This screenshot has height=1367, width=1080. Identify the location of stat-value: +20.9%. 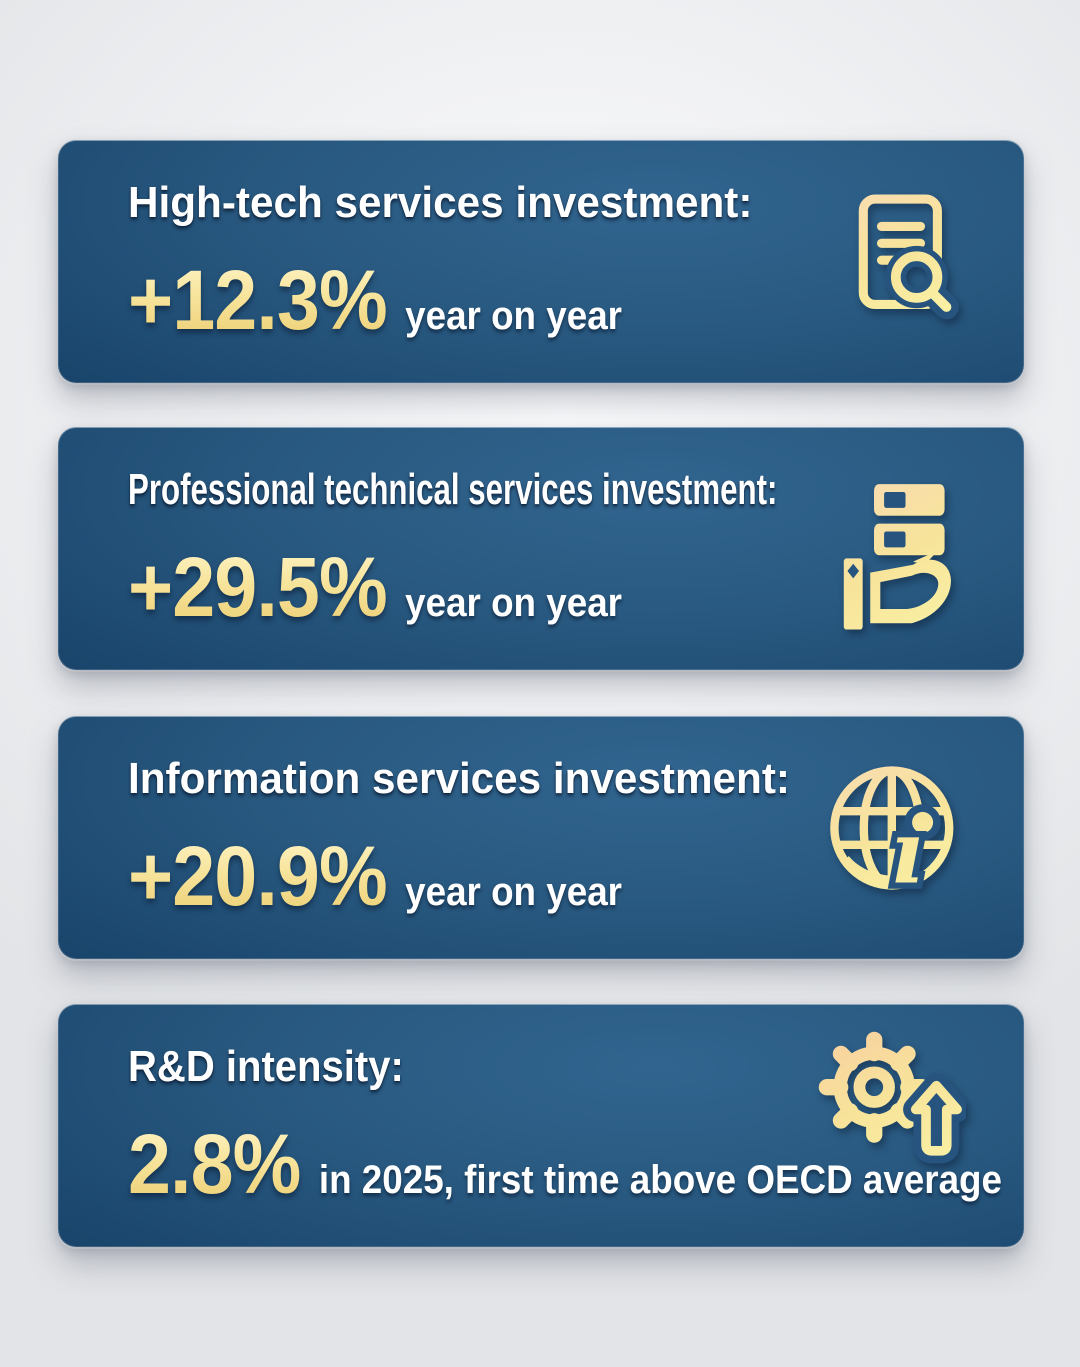
(258, 876).